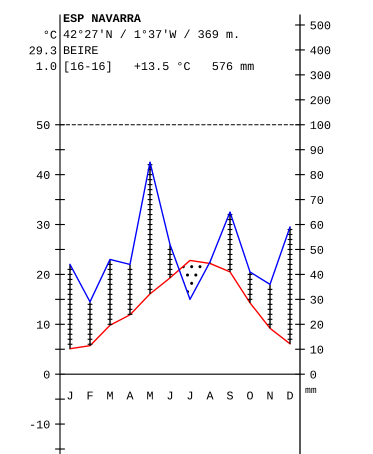  Describe the element at coordinates (43, 125) in the screenshot. I see `y-tick-label: 50` at that location.